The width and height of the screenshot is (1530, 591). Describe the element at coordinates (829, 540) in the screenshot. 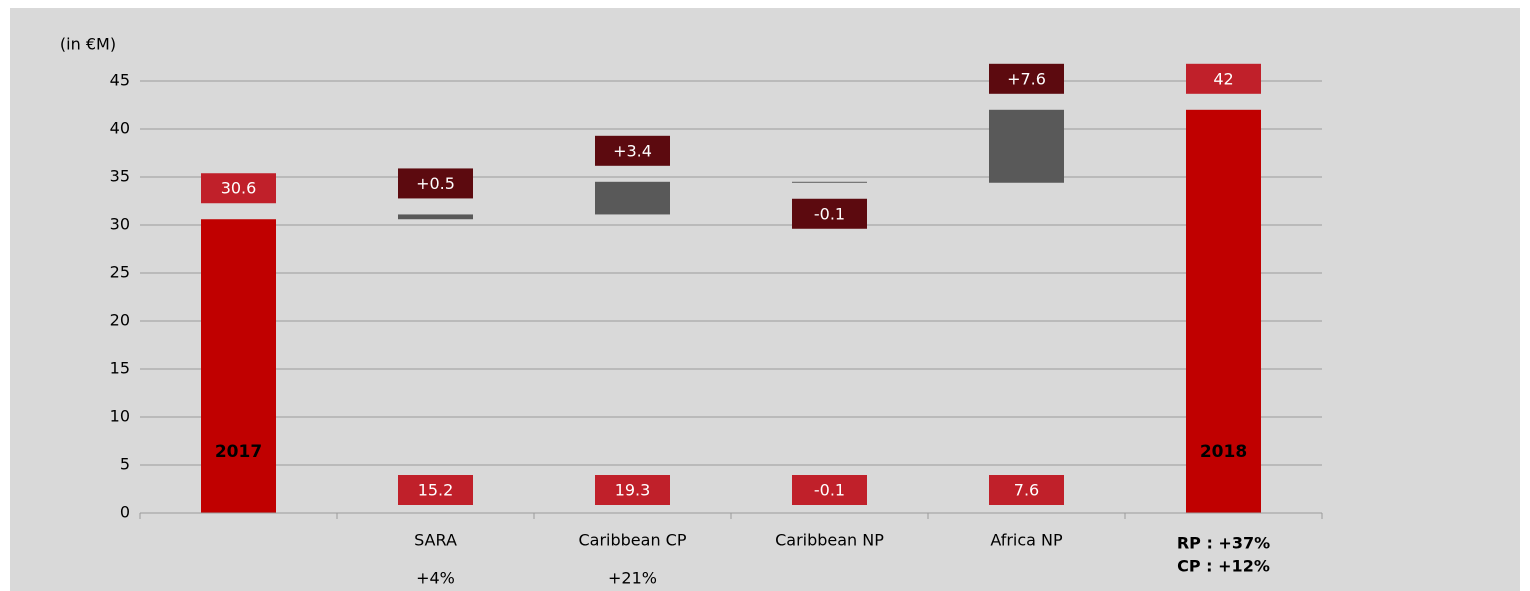

I see `x-tick-label: Caribbean NP` at that location.